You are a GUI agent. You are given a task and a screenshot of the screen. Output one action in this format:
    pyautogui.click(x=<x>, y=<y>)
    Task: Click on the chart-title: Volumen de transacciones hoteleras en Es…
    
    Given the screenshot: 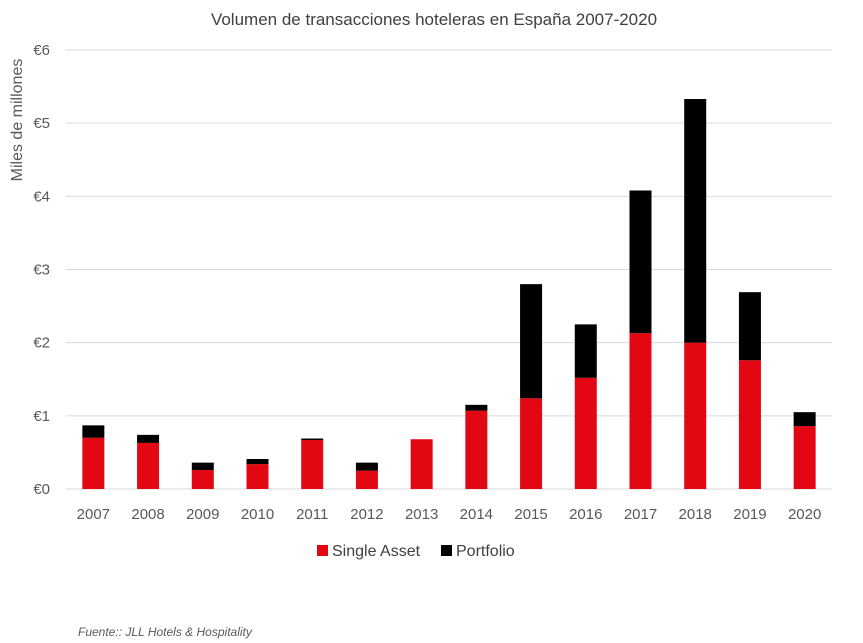 What is the action you would take?
    pyautogui.click(x=434, y=19)
    